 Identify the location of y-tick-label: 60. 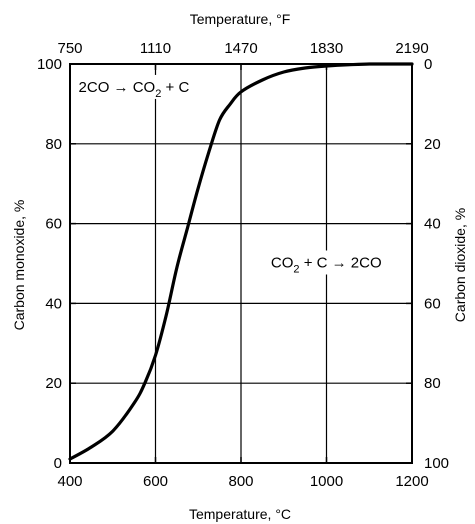
(53, 224).